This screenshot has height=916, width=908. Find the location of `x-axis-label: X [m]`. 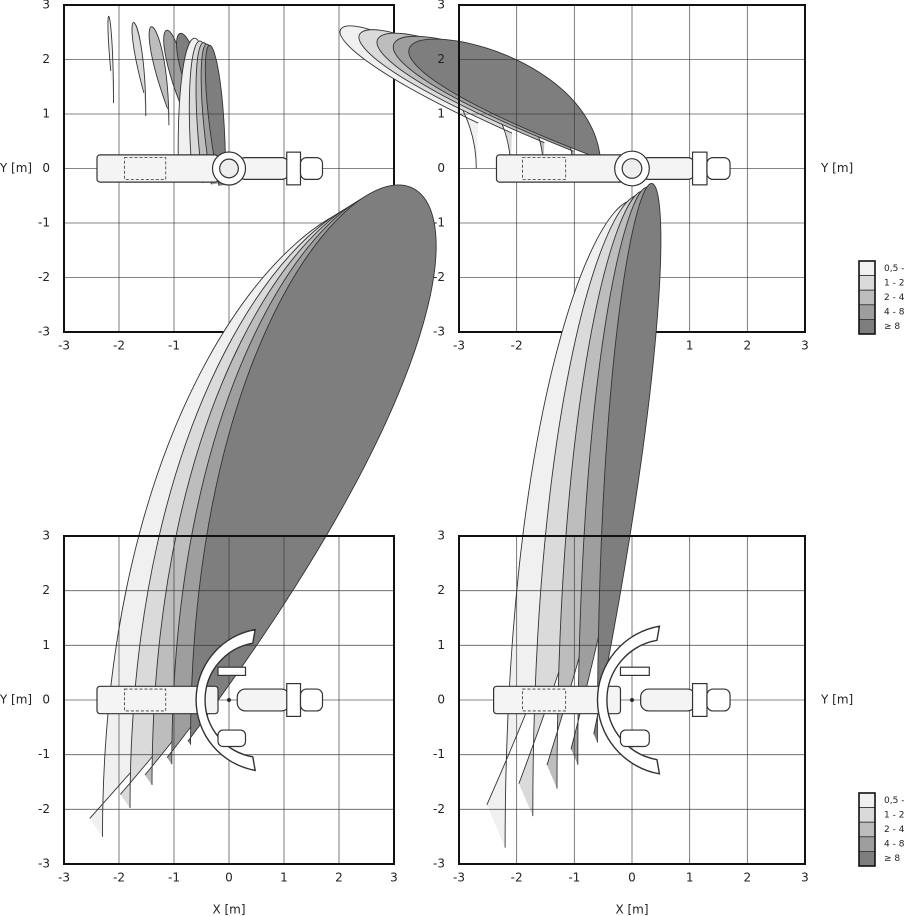

x-axis-label: X [m] is located at coordinates (631, 909).